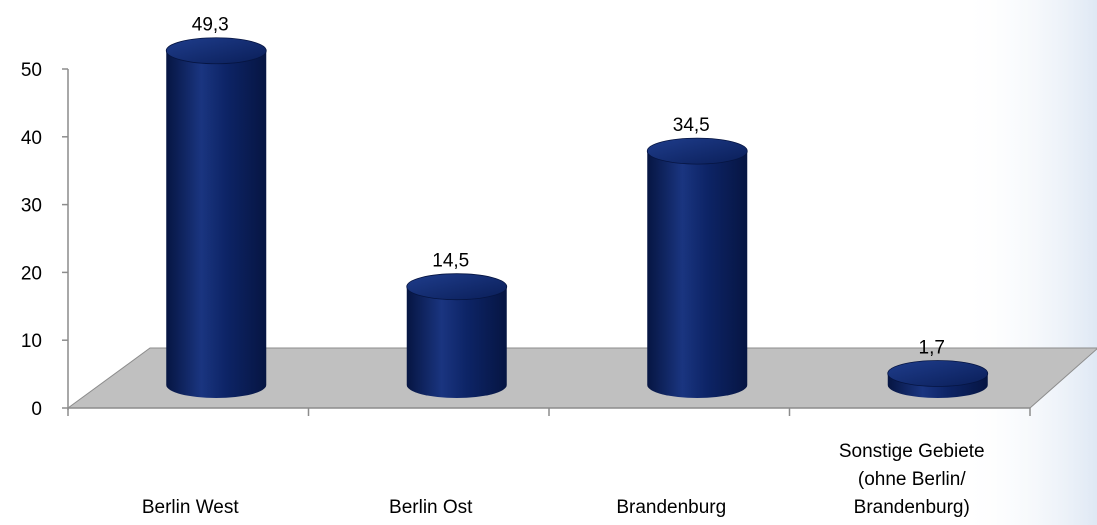 The width and height of the screenshot is (1097, 525). I want to click on y-tick-label: 50, so click(31, 70).